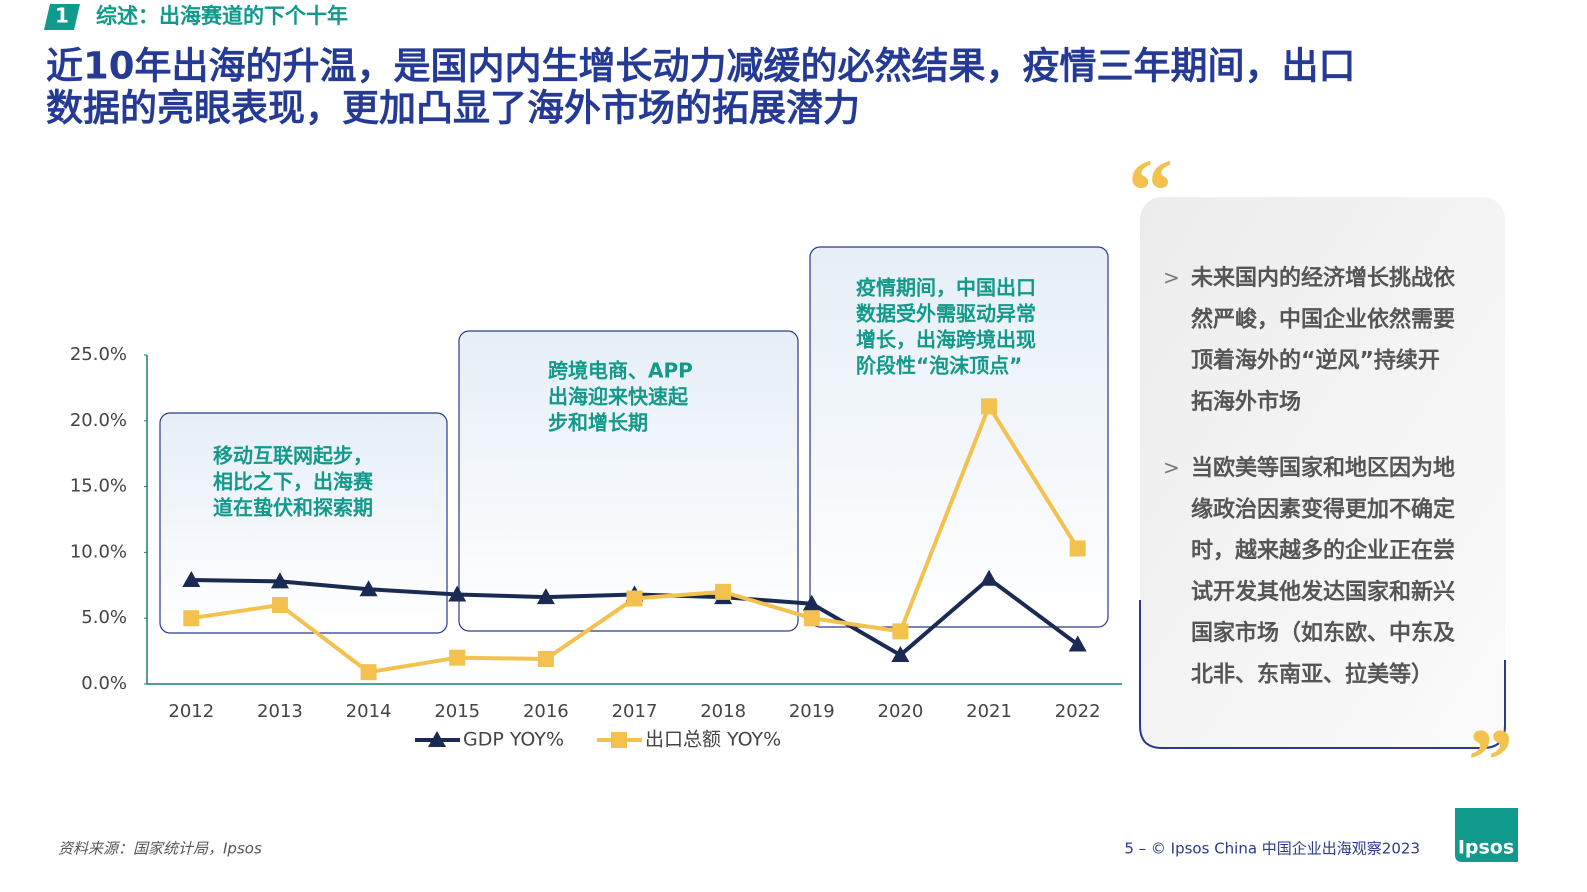  Describe the element at coordinates (293, 456) in the screenshot. I see `annotation-text: 移动互联网起步，` at that location.